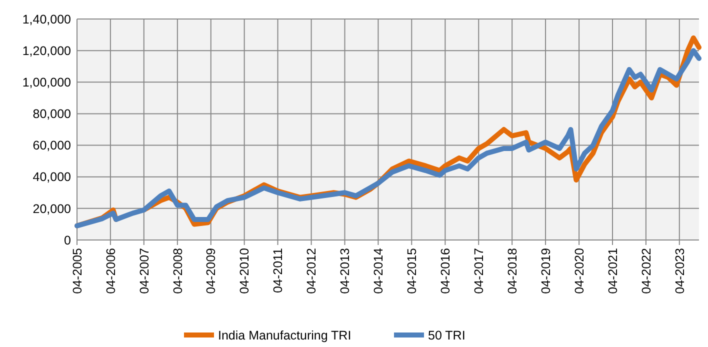 The image size is (708, 347). Describe the element at coordinates (68, 240) in the screenshot. I see `y-tick-label: 0` at that location.